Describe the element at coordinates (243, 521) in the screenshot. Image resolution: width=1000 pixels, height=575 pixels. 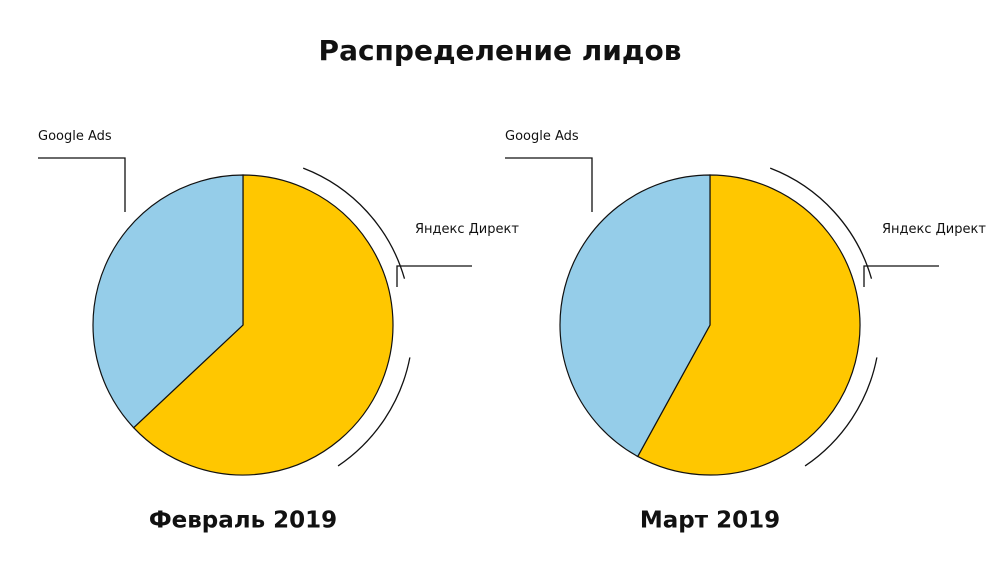
I see `chart-title: Февраль 2019` at that location.